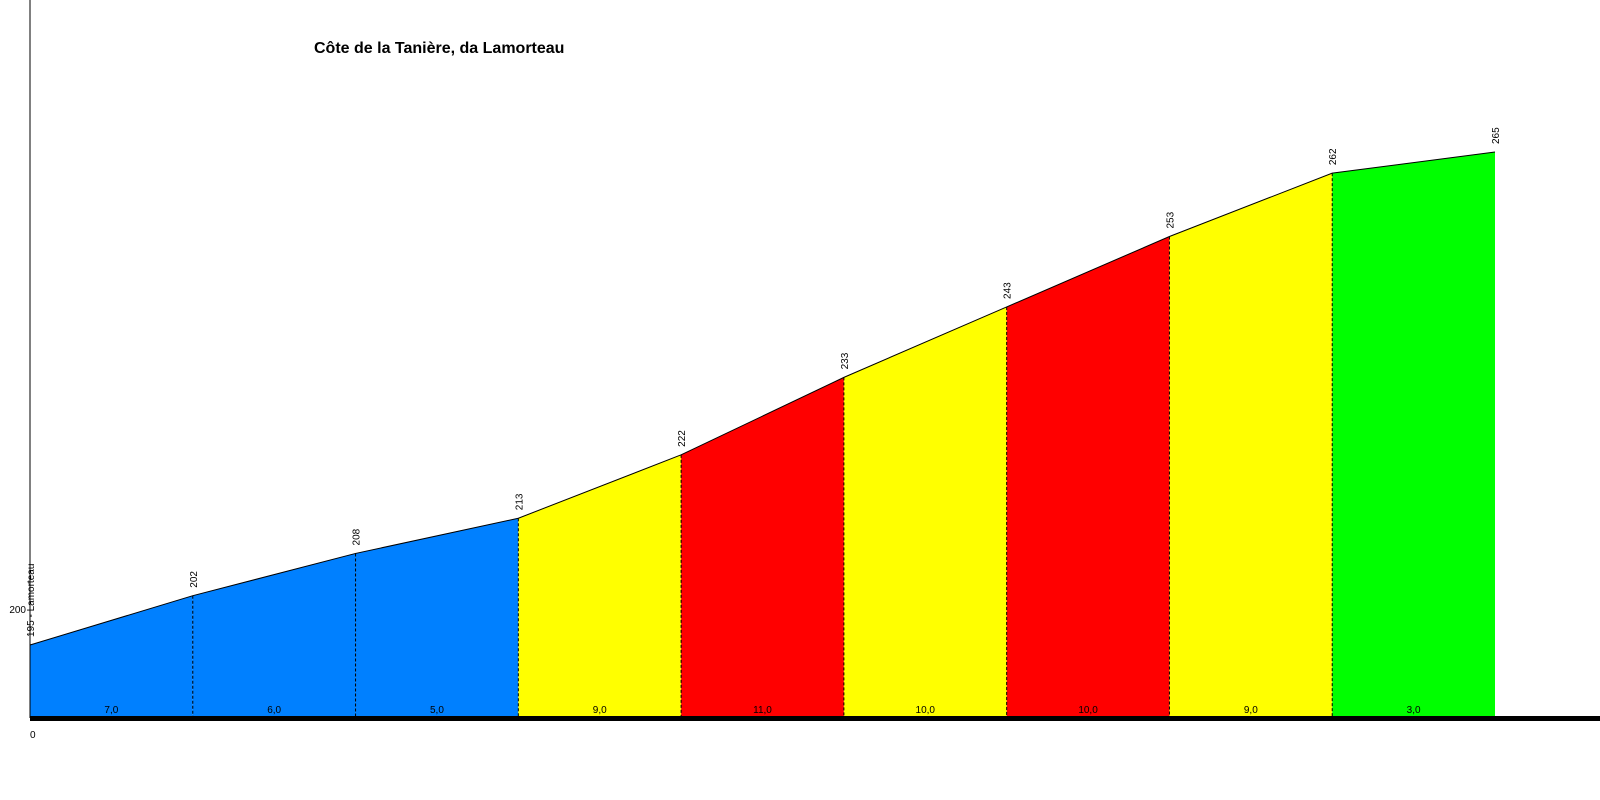  Describe the element at coordinates (815, 718) in the screenshot. I see `x-axis` at that location.